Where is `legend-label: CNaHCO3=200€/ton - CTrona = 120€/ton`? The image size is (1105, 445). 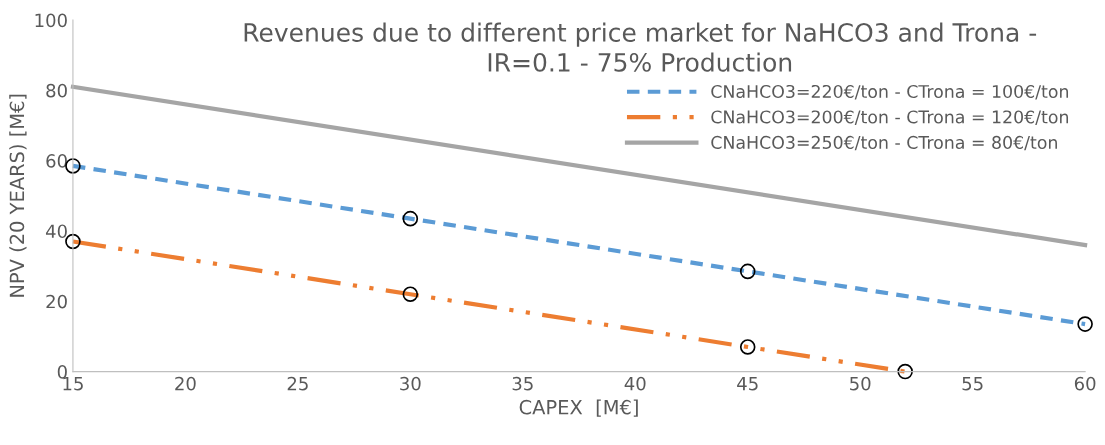 legend-label: CNaHCO3=200€/ton - CTrona = 120€/ton is located at coordinates (890, 117).